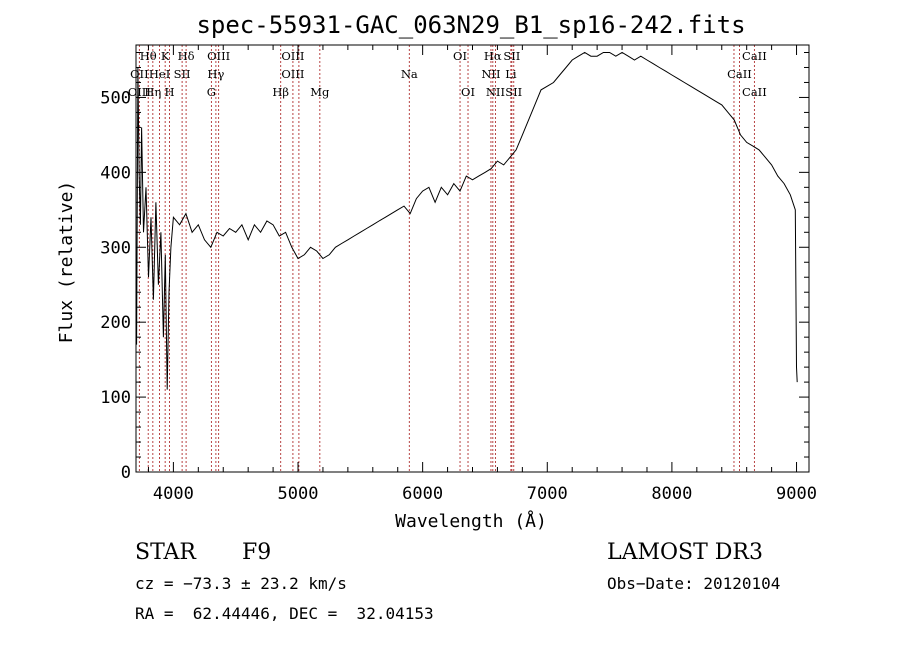  What do you see at coordinates (148, 56) in the screenshot?
I see `spectral-line-label-0: Hθ` at bounding box center [148, 56].